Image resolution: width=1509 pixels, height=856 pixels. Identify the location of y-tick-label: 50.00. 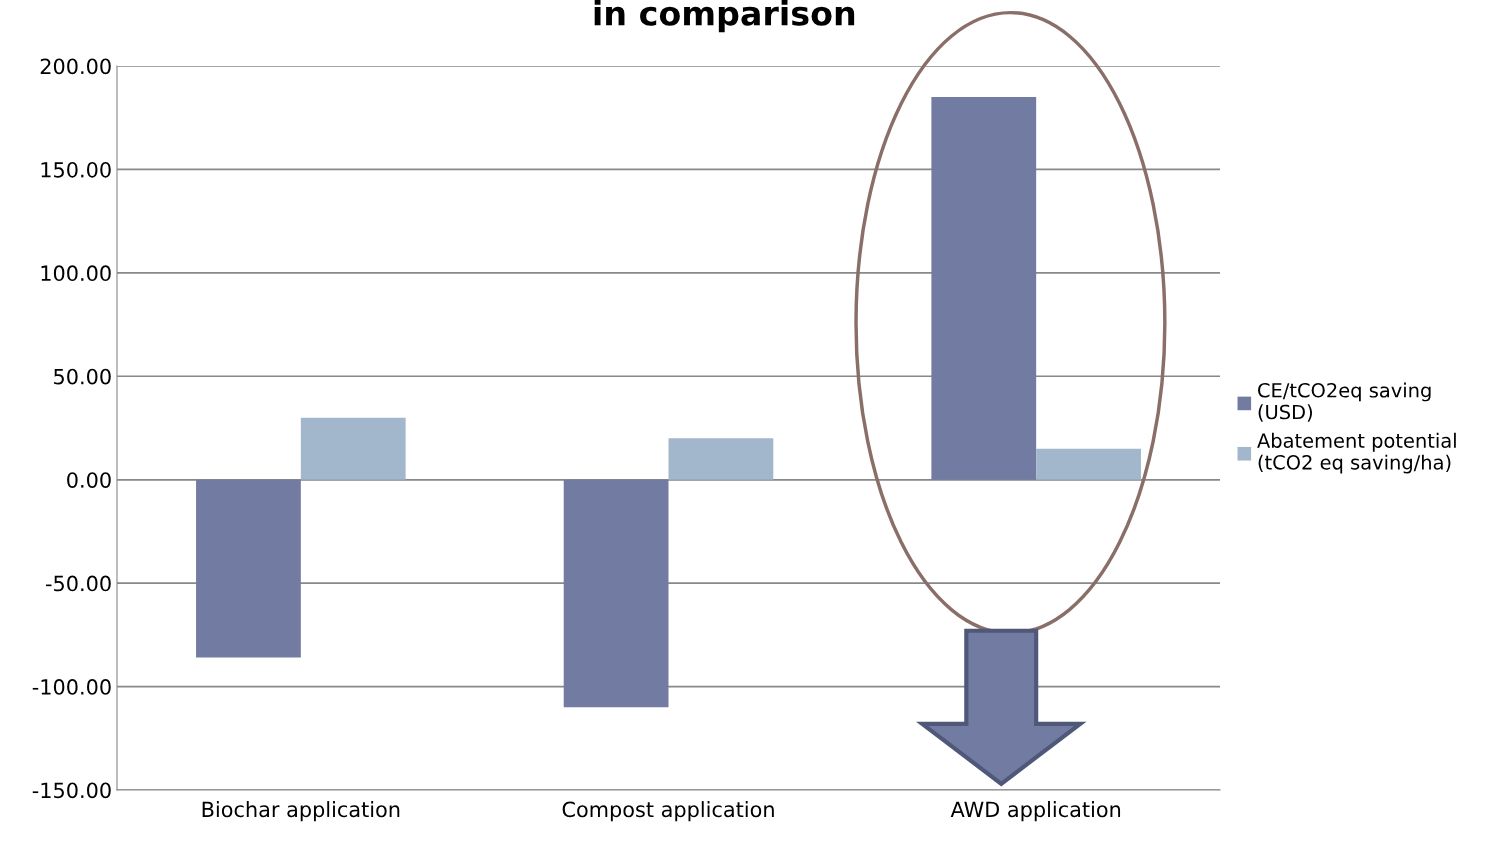
(82, 376).